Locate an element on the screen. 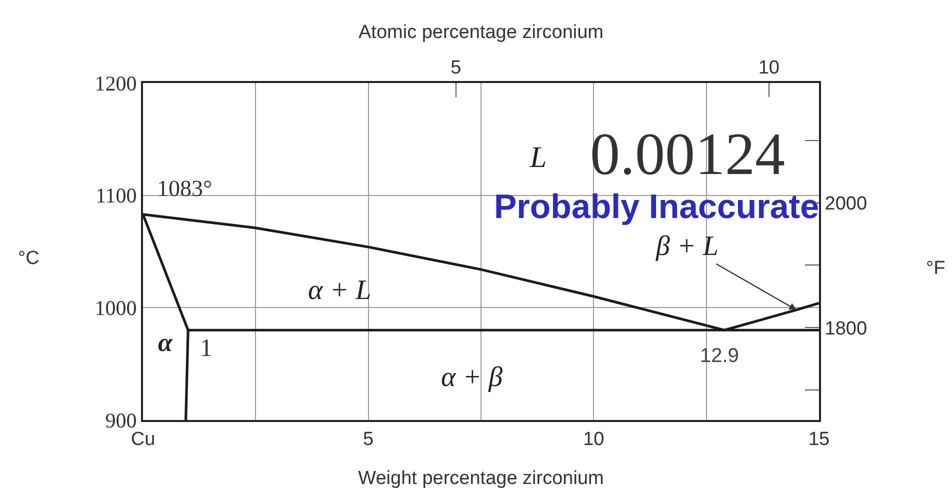 Image resolution: width=952 pixels, height=495 pixels. y2-tick-label: 2000 is located at coordinates (846, 203).